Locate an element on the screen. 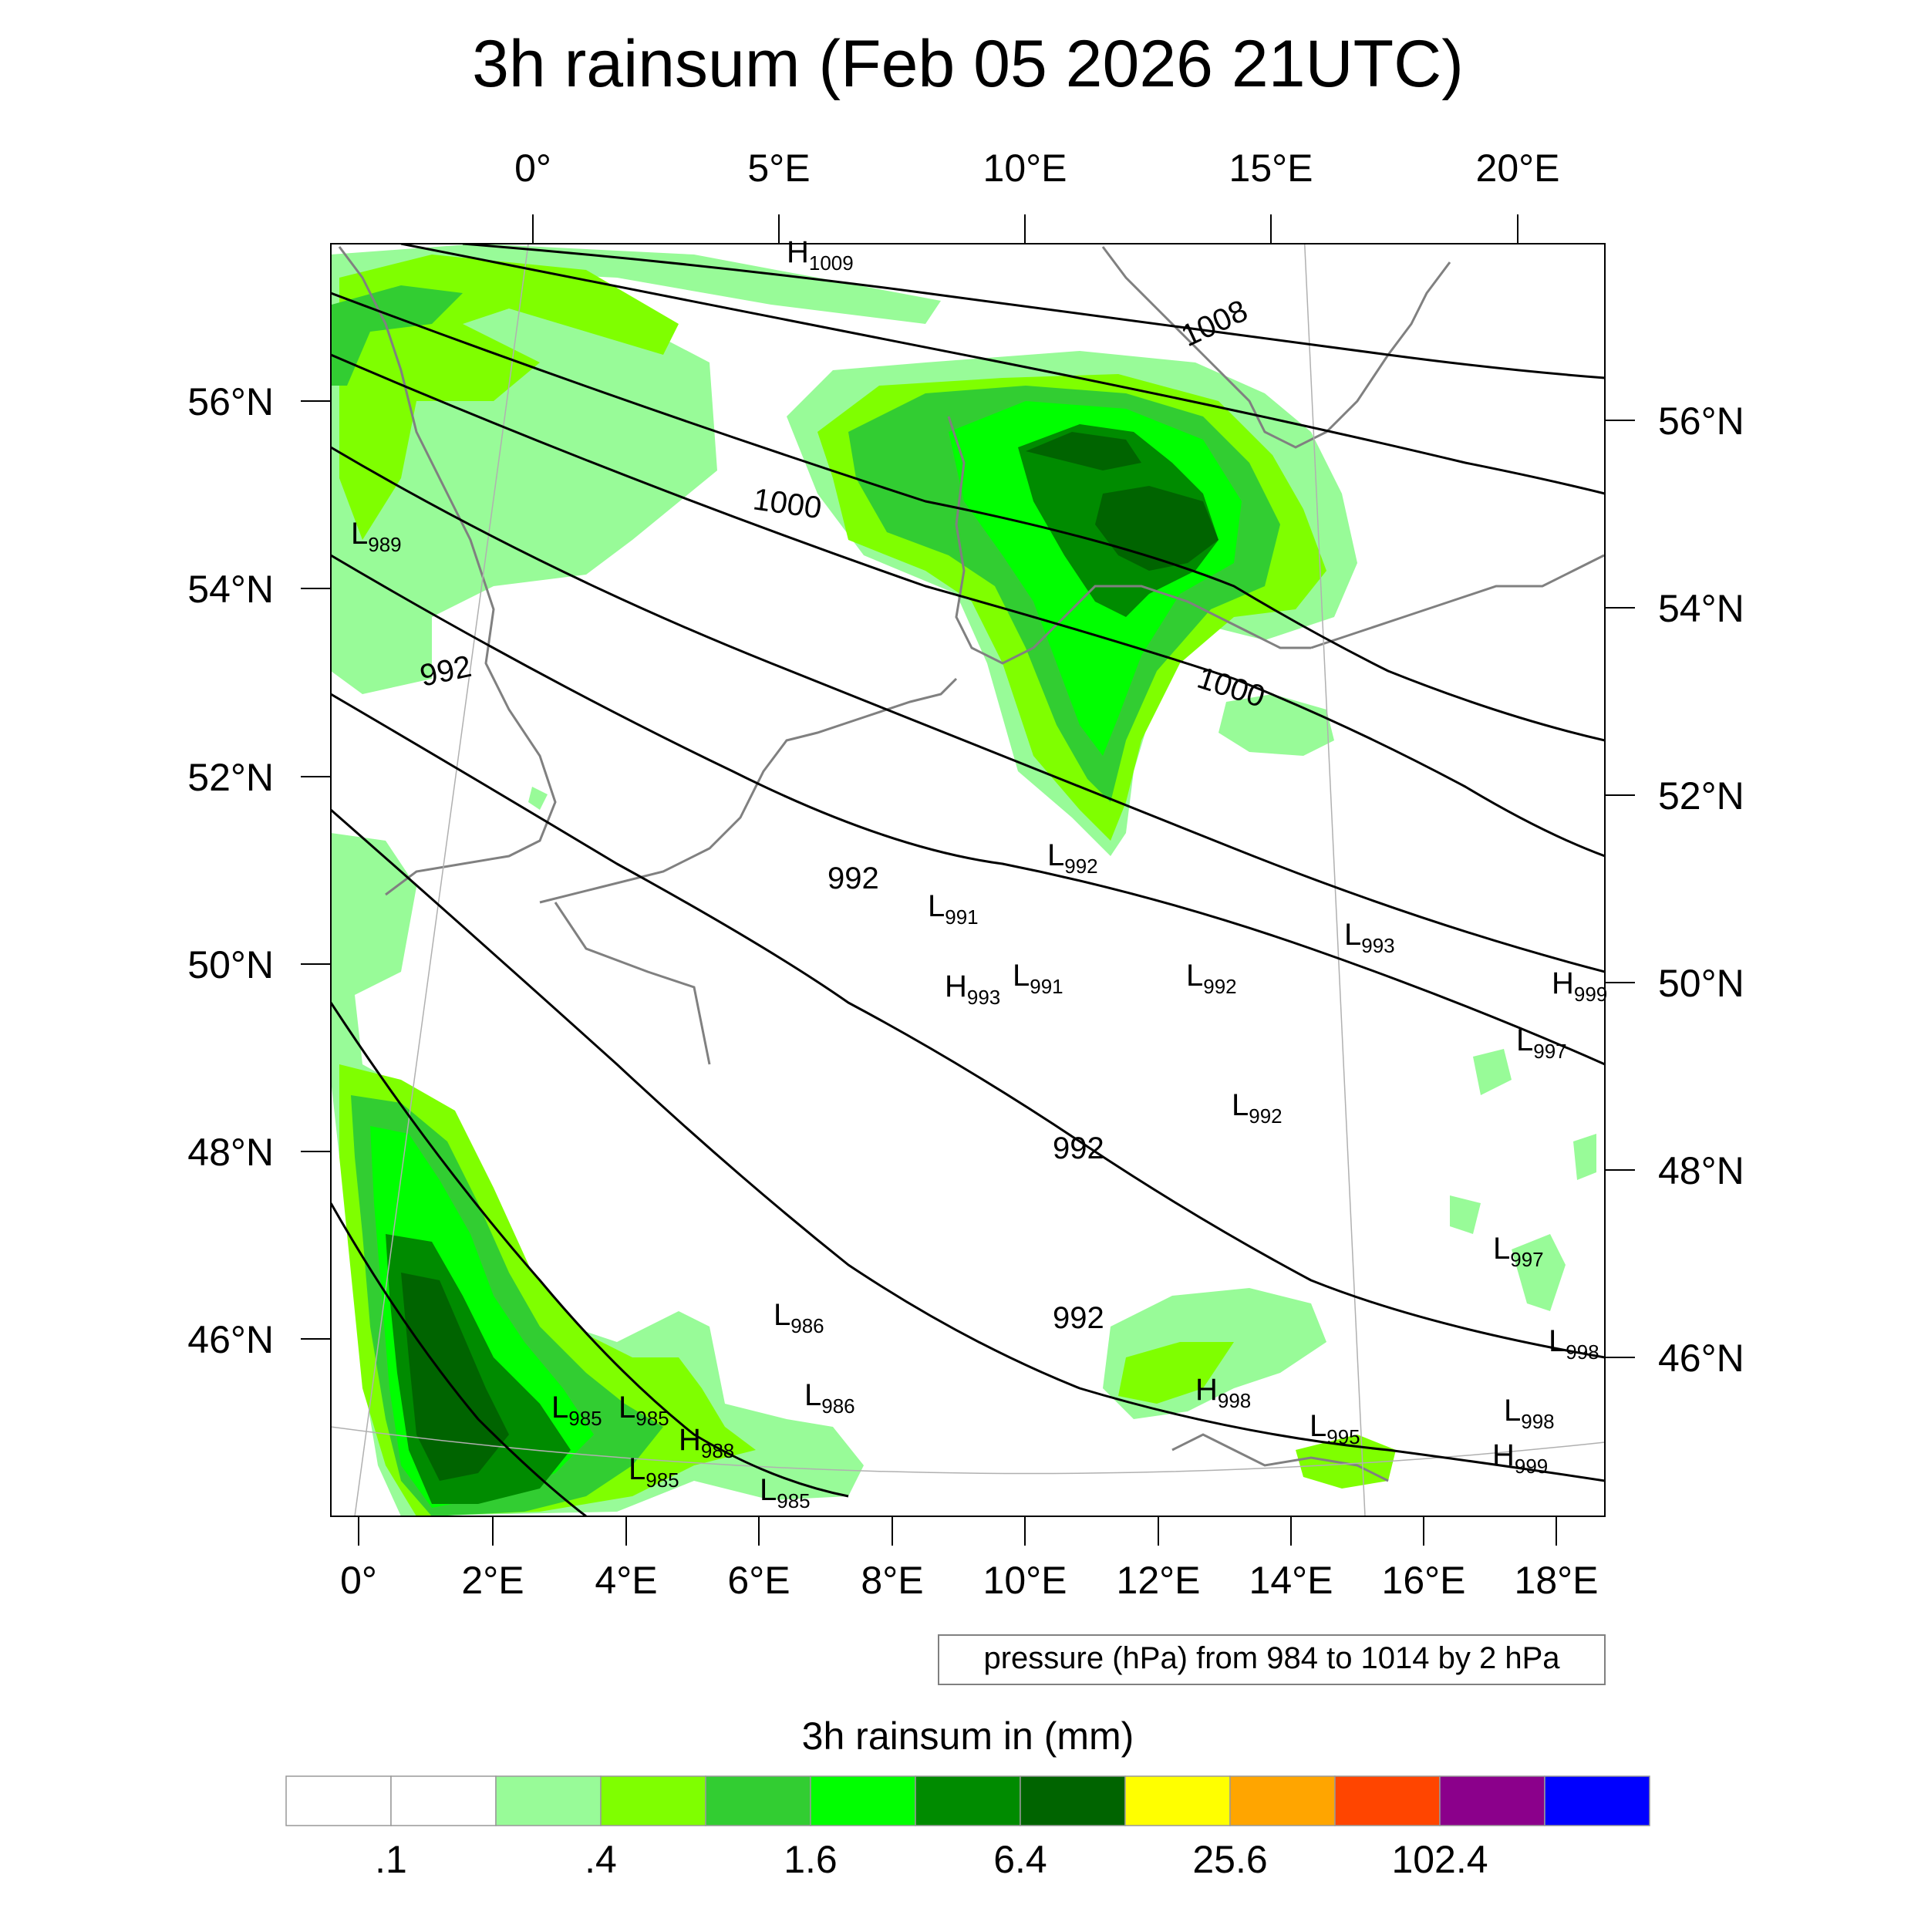 This screenshot has height=1932, width=1928. rain-area-central-darkest is located at coordinates (1122, 501).